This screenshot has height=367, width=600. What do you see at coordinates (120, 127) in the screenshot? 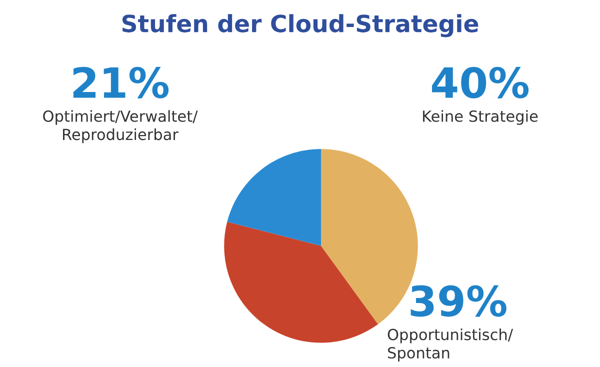
I see `slice-label: Optimiert/Verwaltet/ Reproduzierbar` at bounding box center [120, 127].